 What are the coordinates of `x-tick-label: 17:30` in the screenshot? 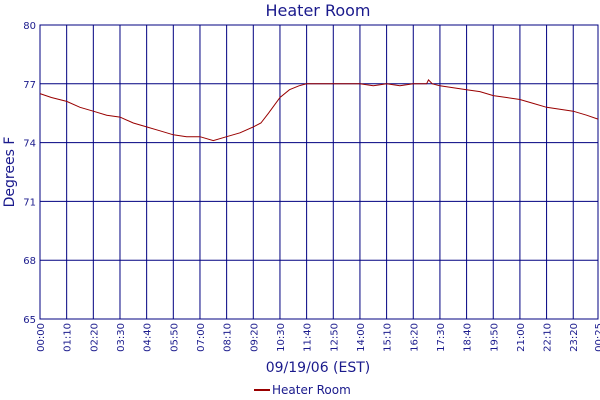 It's located at (441, 337).